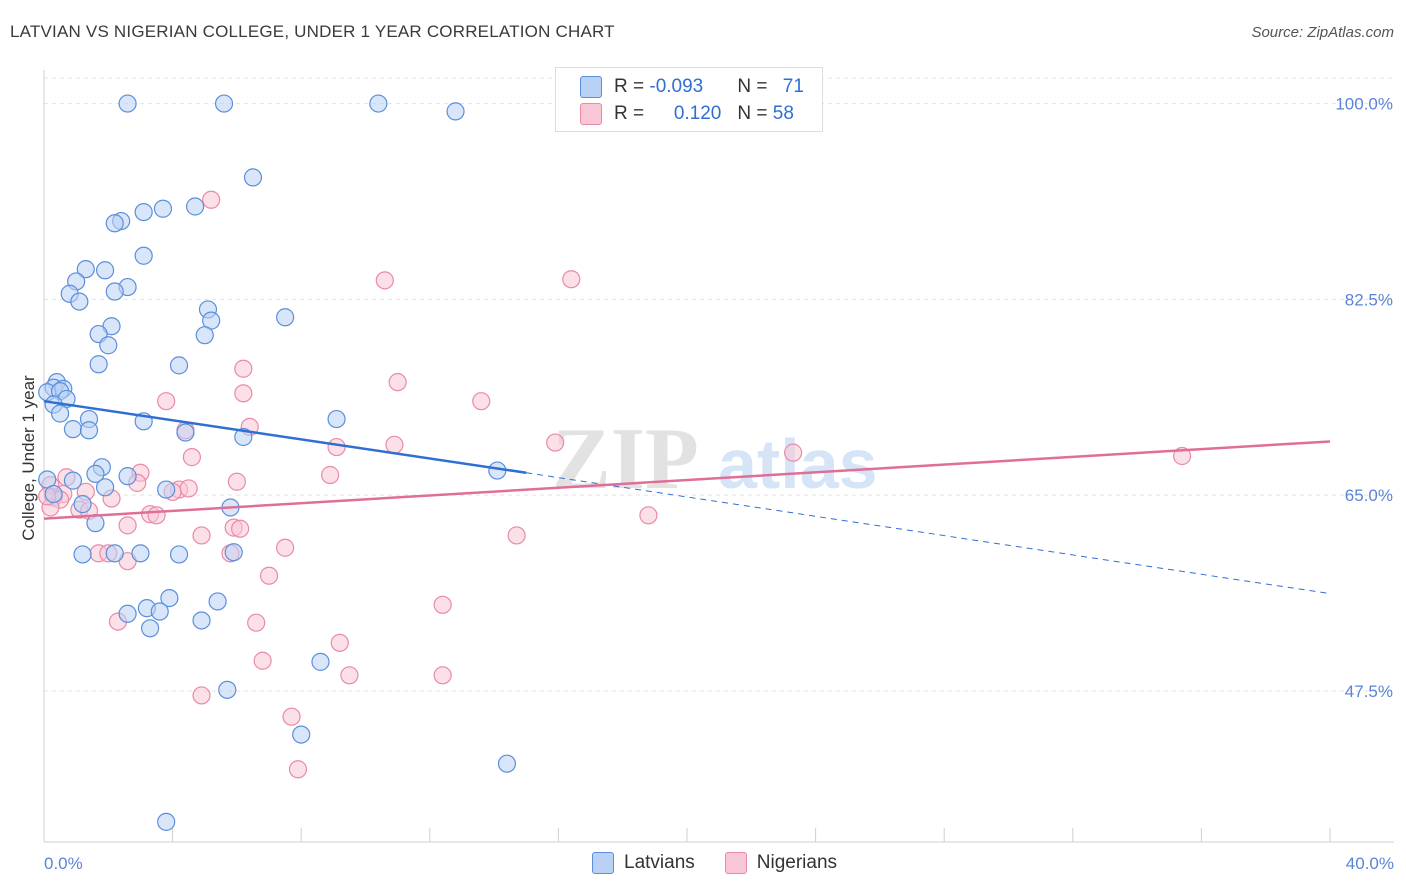 This screenshot has height=892, width=1406. Describe the element at coordinates (28, 458) in the screenshot. I see `y-axis-title: College, Under 1 year` at that location.